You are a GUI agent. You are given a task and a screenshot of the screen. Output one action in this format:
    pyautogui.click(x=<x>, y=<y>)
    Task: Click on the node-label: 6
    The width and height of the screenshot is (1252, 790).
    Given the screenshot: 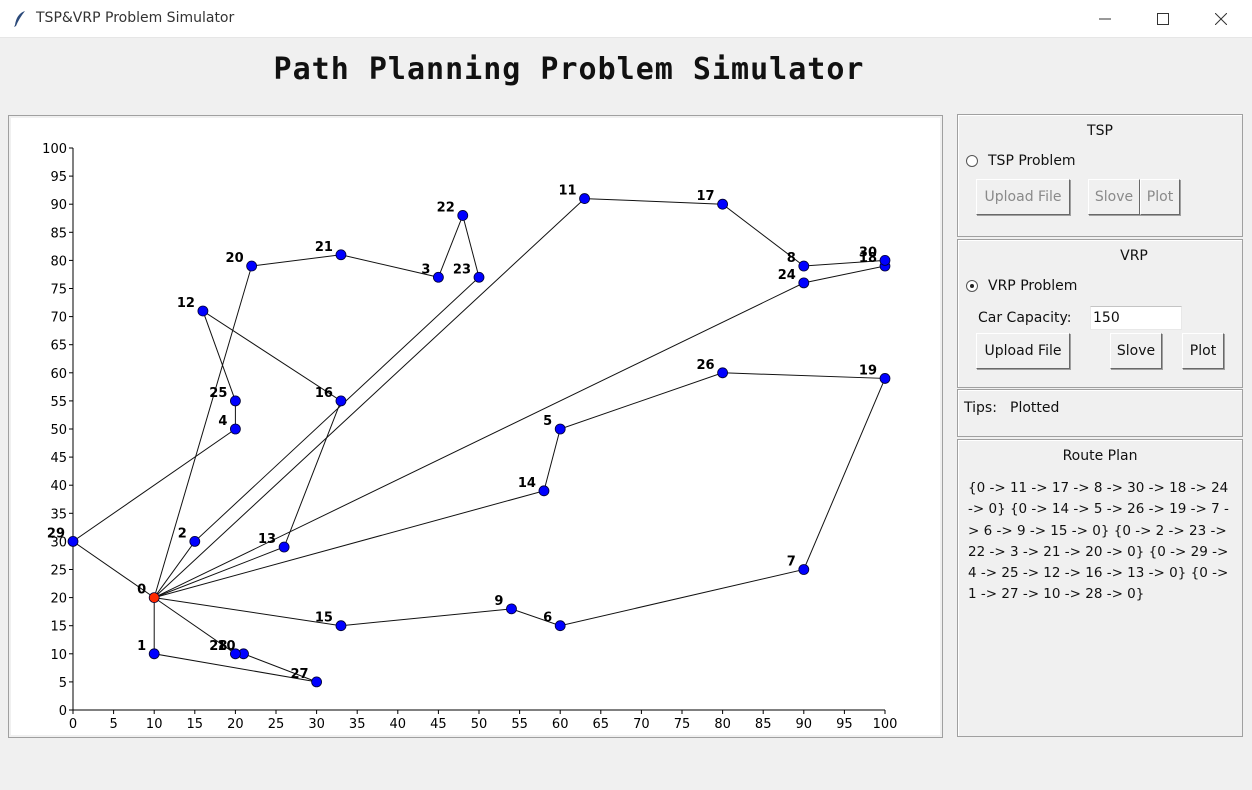 What is the action you would take?
    pyautogui.click(x=547, y=618)
    